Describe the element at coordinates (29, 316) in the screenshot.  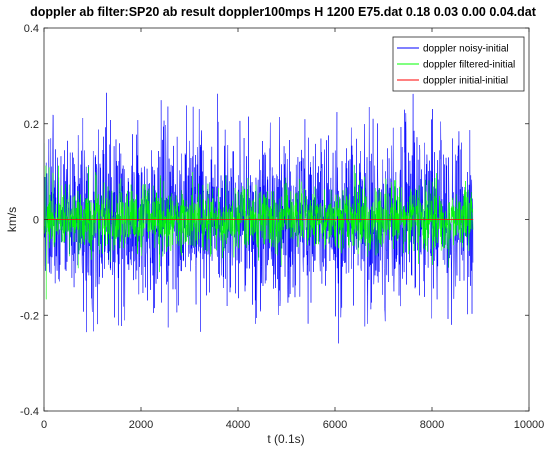
I see `y-tick-label: -0.2` at that location.